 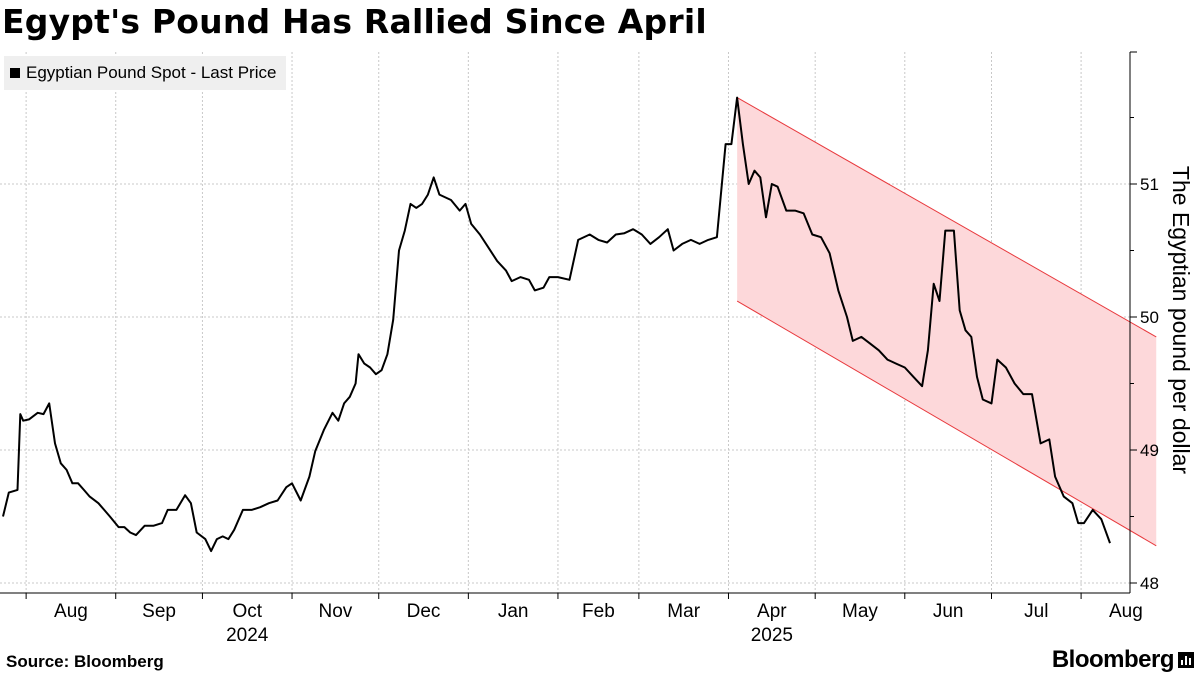 I want to click on legend-swatch, so click(x=15, y=73).